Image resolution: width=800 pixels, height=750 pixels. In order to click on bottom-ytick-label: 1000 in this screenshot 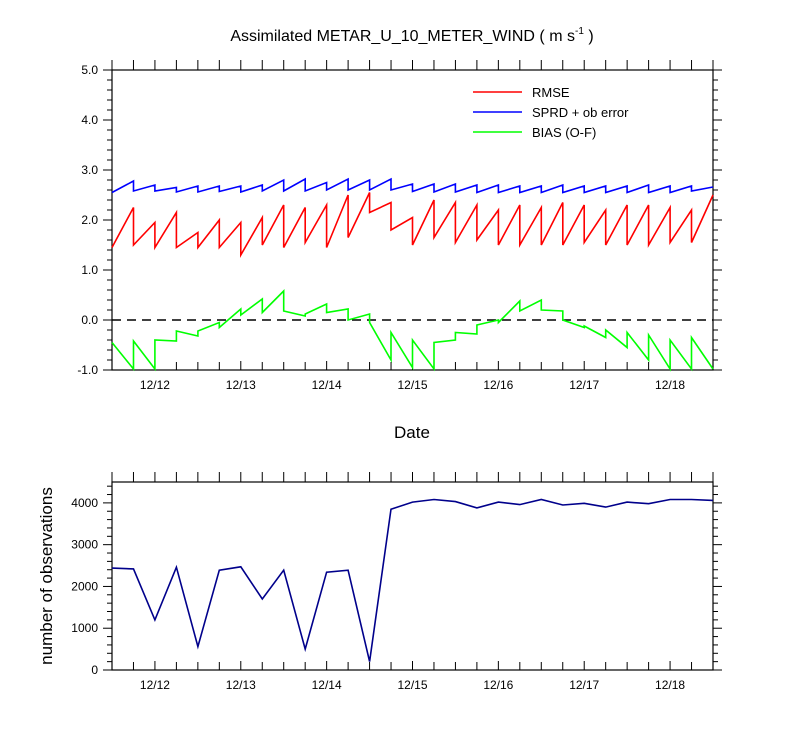, I will do `click(84, 628)`.